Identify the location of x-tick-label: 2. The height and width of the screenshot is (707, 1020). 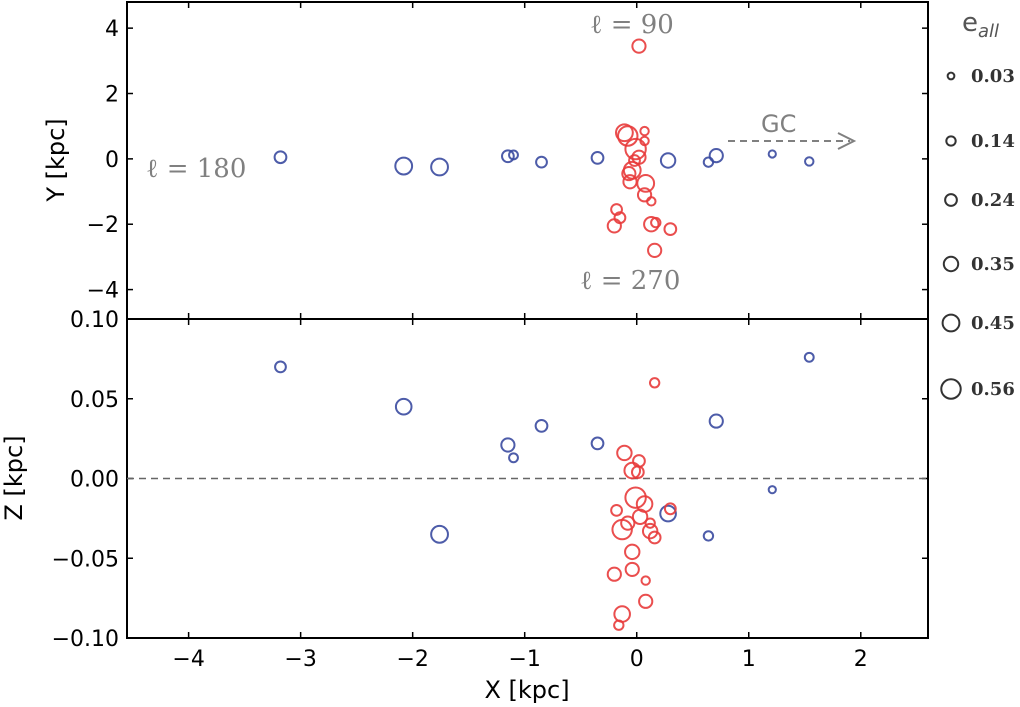
(861, 659).